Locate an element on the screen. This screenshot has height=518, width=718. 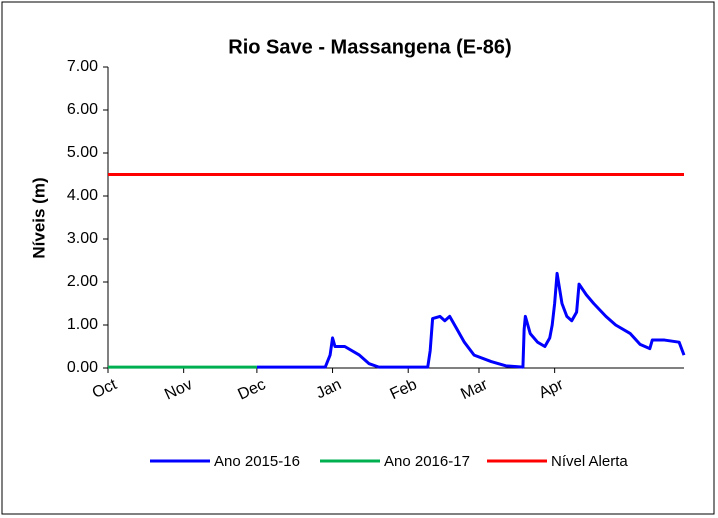
y-tick-label: 7.00 is located at coordinates (82, 66).